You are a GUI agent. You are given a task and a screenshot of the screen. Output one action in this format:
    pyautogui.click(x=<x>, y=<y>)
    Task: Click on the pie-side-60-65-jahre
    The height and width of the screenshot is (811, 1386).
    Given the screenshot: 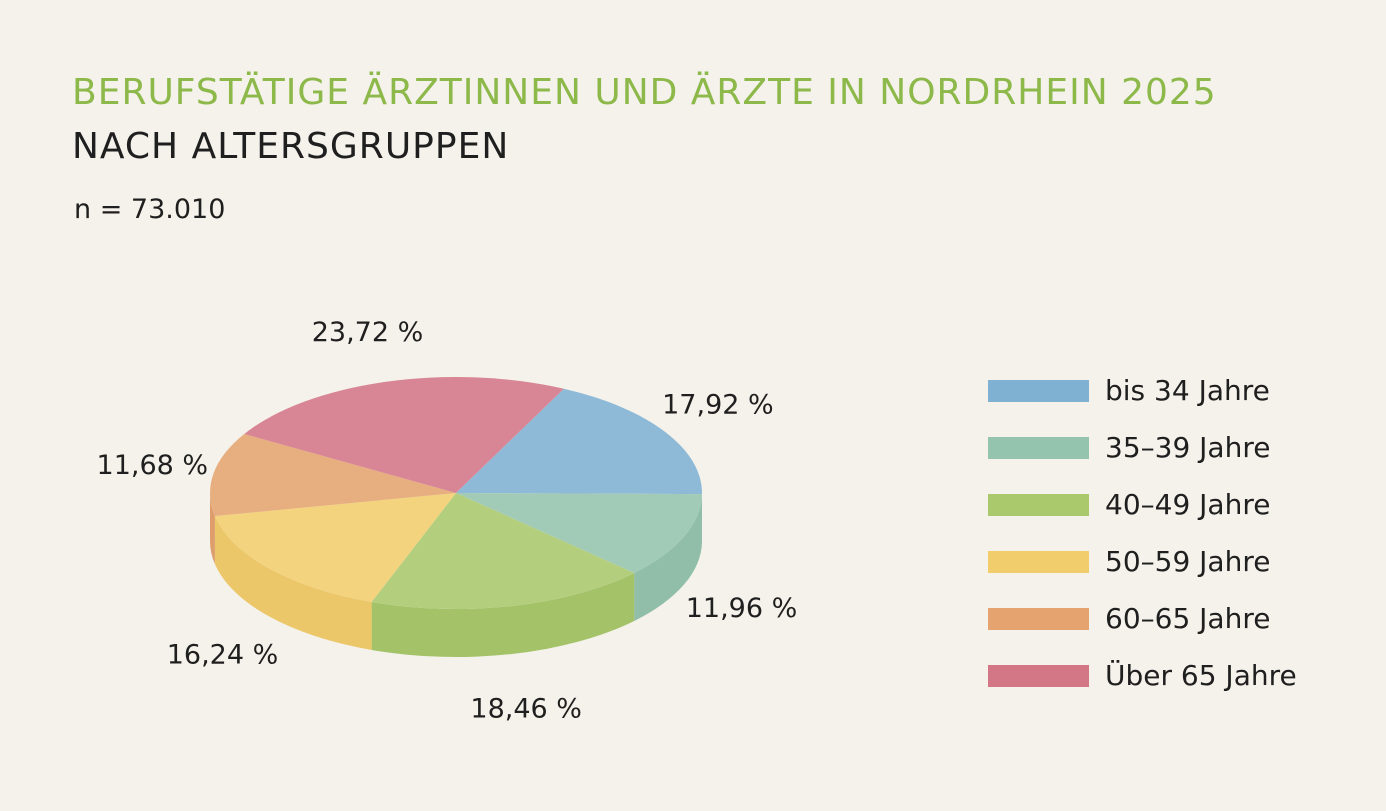 What is the action you would take?
    pyautogui.click(x=212, y=529)
    